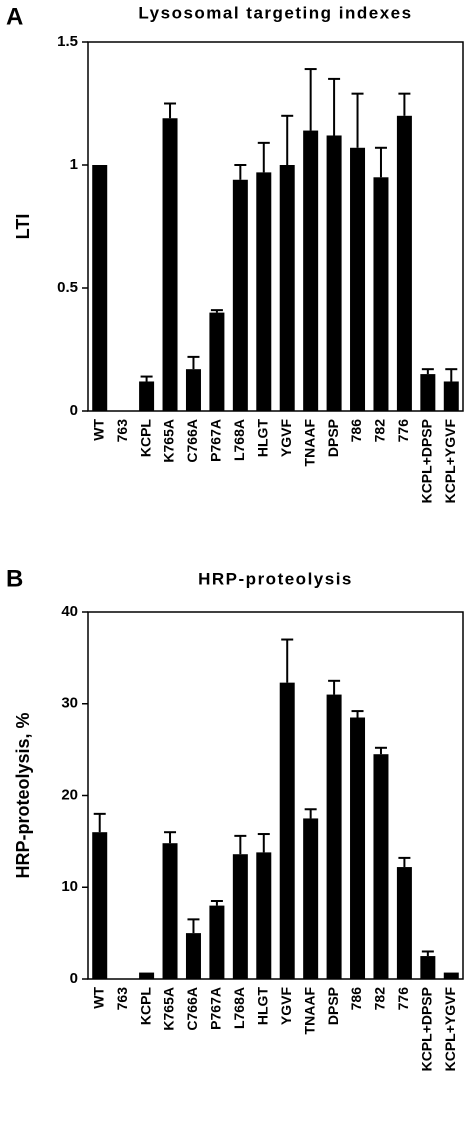 This screenshot has width=474, height=1122. What do you see at coordinates (67, 287) in the screenshot?
I see `y-tick-label: 0.5` at bounding box center [67, 287].